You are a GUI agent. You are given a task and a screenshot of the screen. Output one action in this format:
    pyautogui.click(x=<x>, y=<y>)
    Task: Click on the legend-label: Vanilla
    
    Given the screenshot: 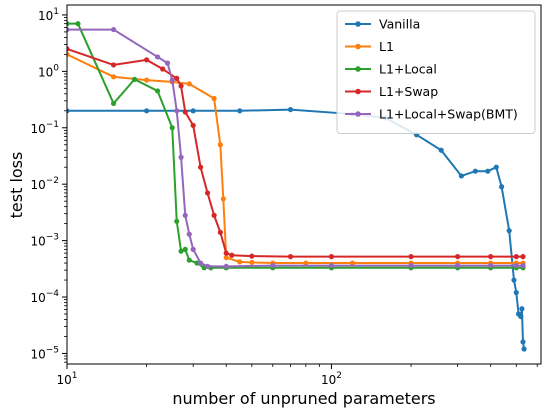 What is the action you would take?
    pyautogui.click(x=399, y=24)
    